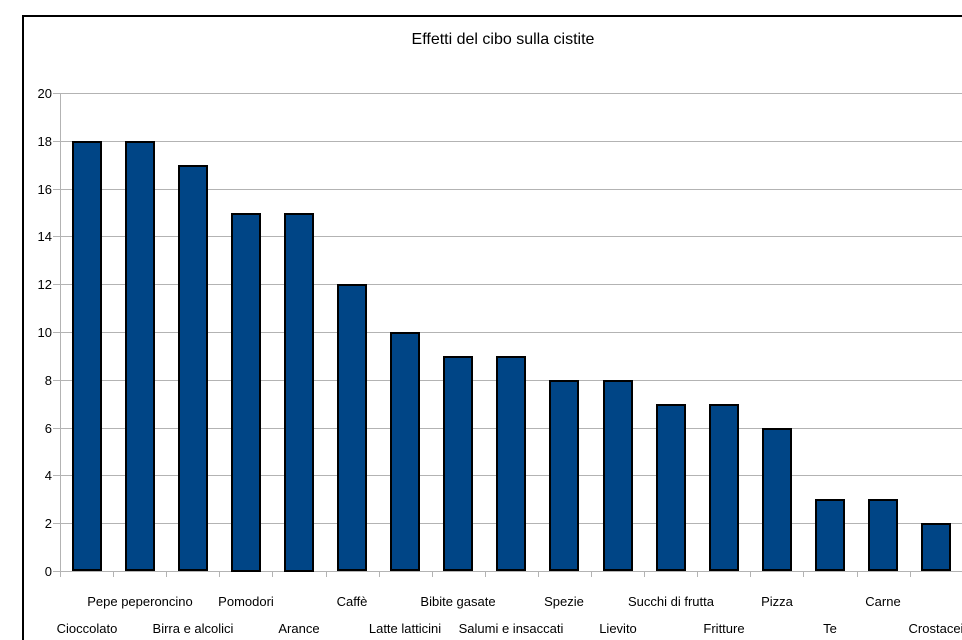  I want to click on x-label-bibite-gasate: Bibite gasate, so click(458, 601).